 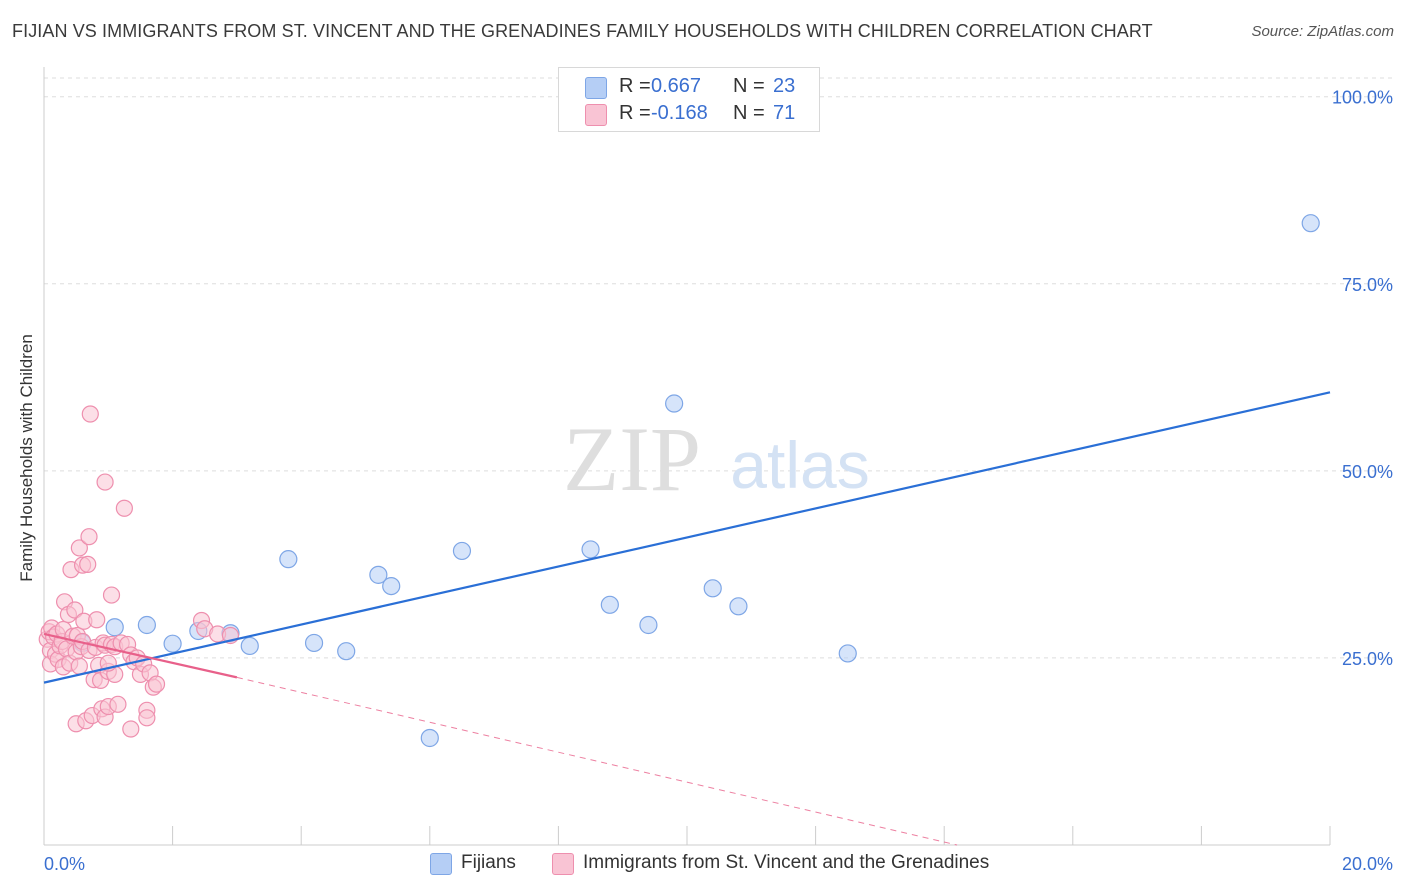 What do you see at coordinates (1322, 31) in the screenshot?
I see `source-label: Source: ZipAtlas.com` at bounding box center [1322, 31].